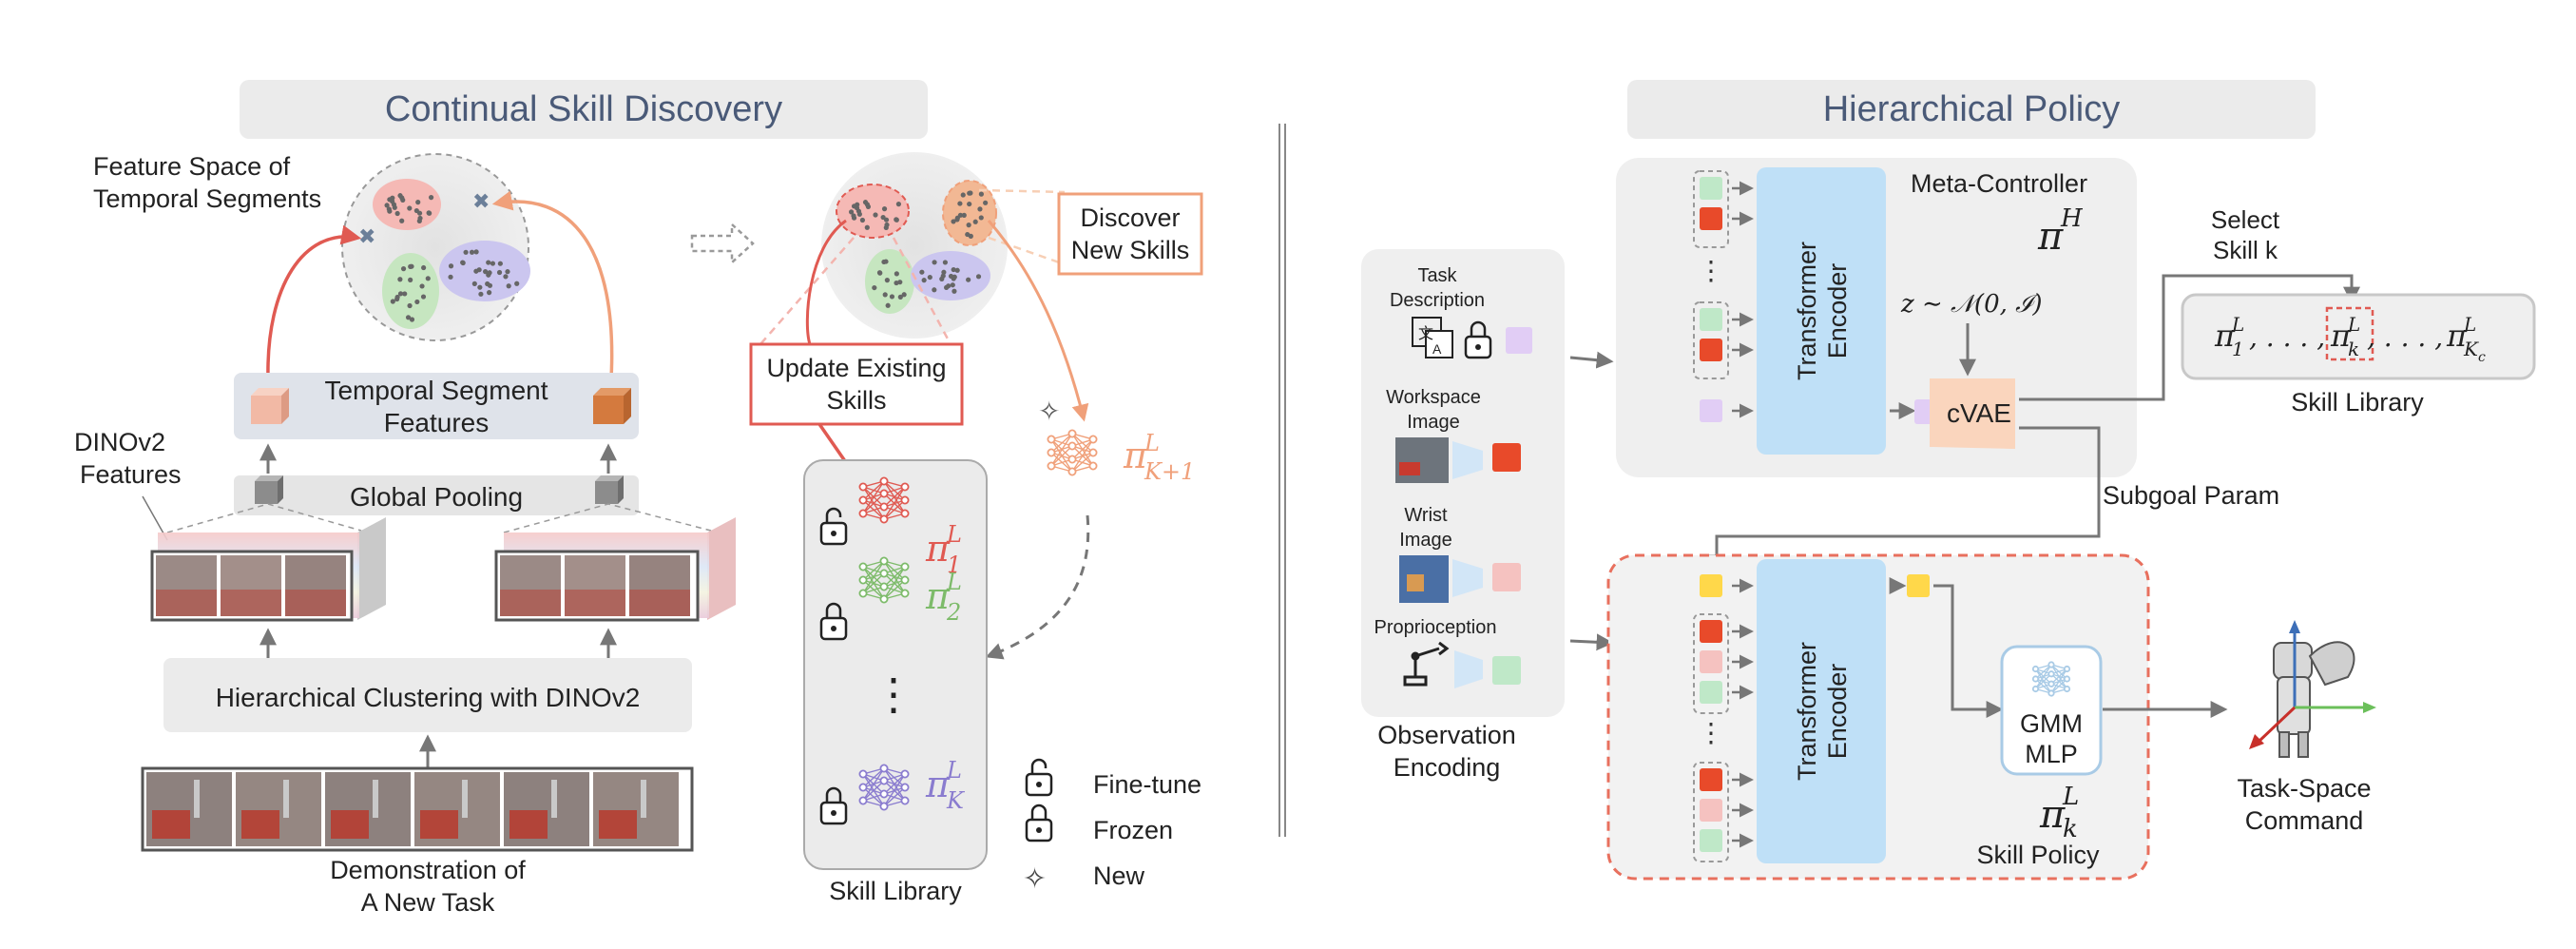 The width and height of the screenshot is (2576, 949). I want to click on meta-controller-label: Meta-Controller, so click(1999, 183).